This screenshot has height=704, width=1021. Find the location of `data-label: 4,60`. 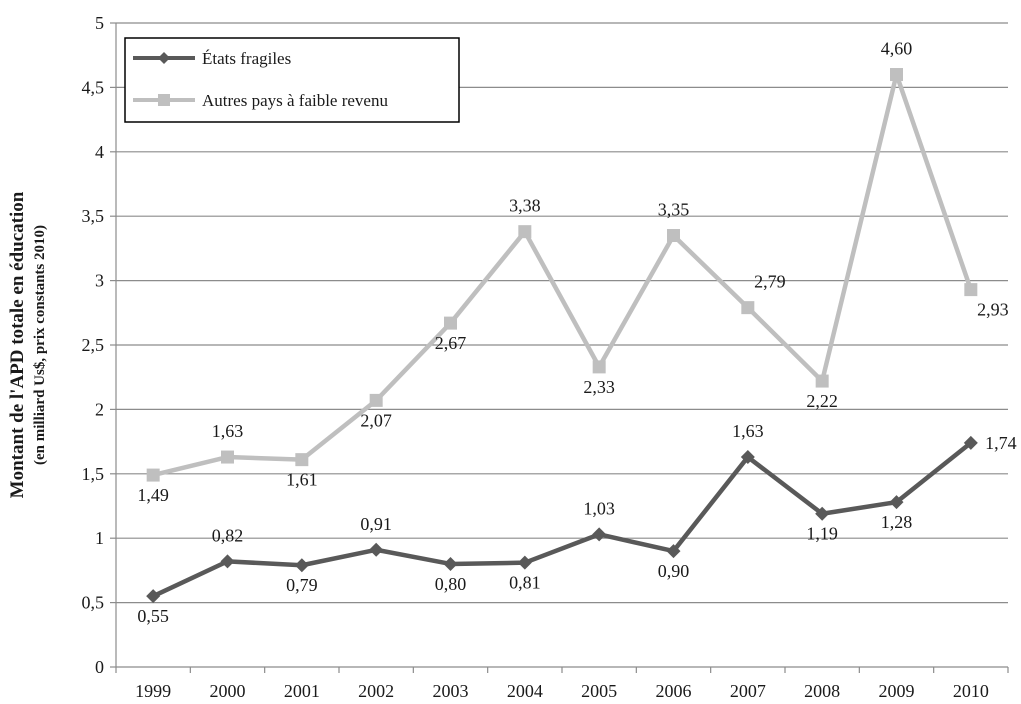

data-label: 4,60 is located at coordinates (897, 49).